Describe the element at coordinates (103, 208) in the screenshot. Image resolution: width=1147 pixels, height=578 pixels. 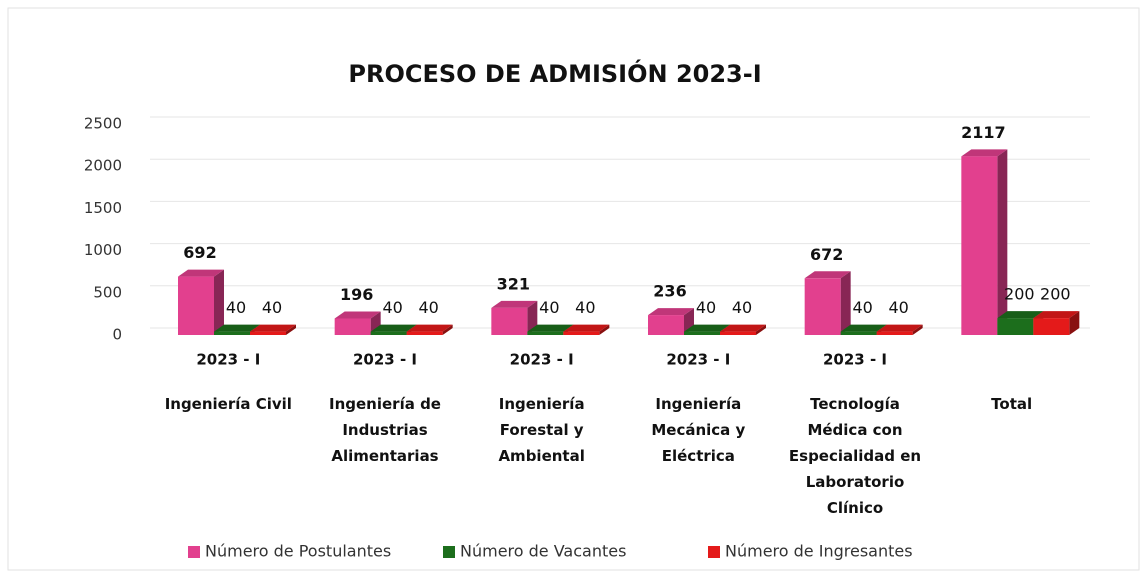
I see `y-tick-label: 1500` at that location.